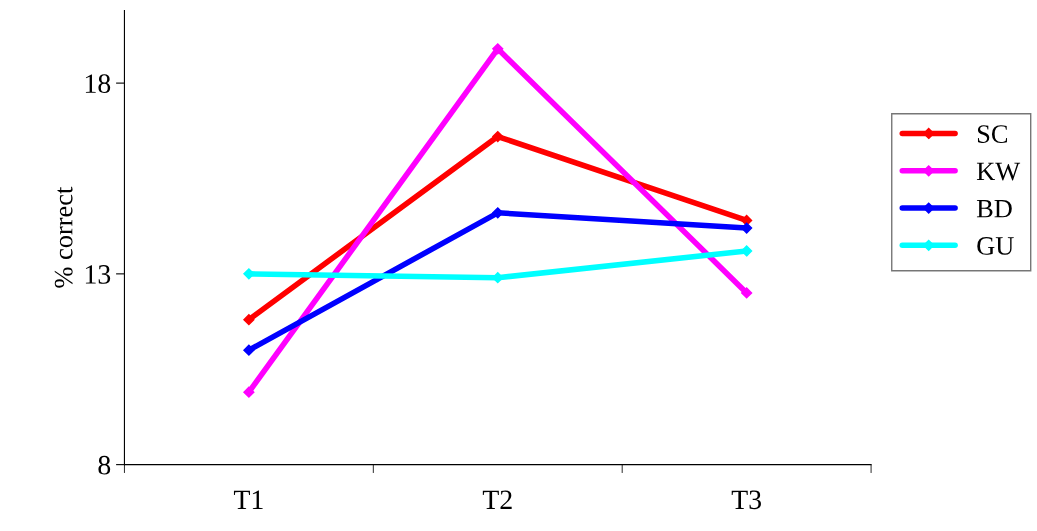 The width and height of the screenshot is (1037, 531). What do you see at coordinates (104, 465) in the screenshot?
I see `y-tick-label: 8` at bounding box center [104, 465].